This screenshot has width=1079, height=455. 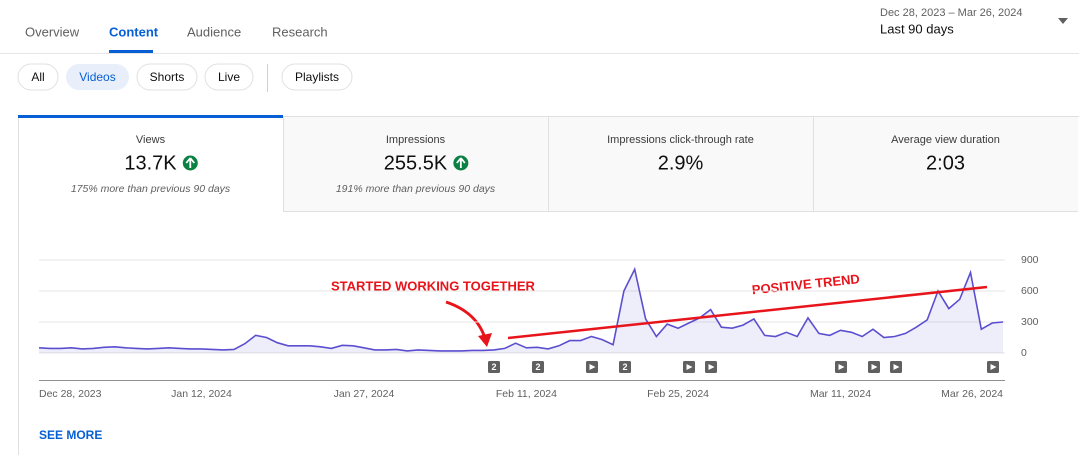 I want to click on annotation-arrowhead, so click(x=485, y=340).